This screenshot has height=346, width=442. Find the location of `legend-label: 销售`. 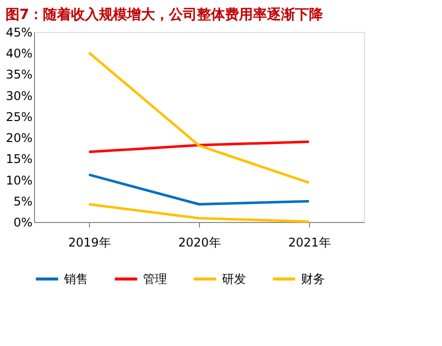

legend-label: 销售 is located at coordinates (75, 279).